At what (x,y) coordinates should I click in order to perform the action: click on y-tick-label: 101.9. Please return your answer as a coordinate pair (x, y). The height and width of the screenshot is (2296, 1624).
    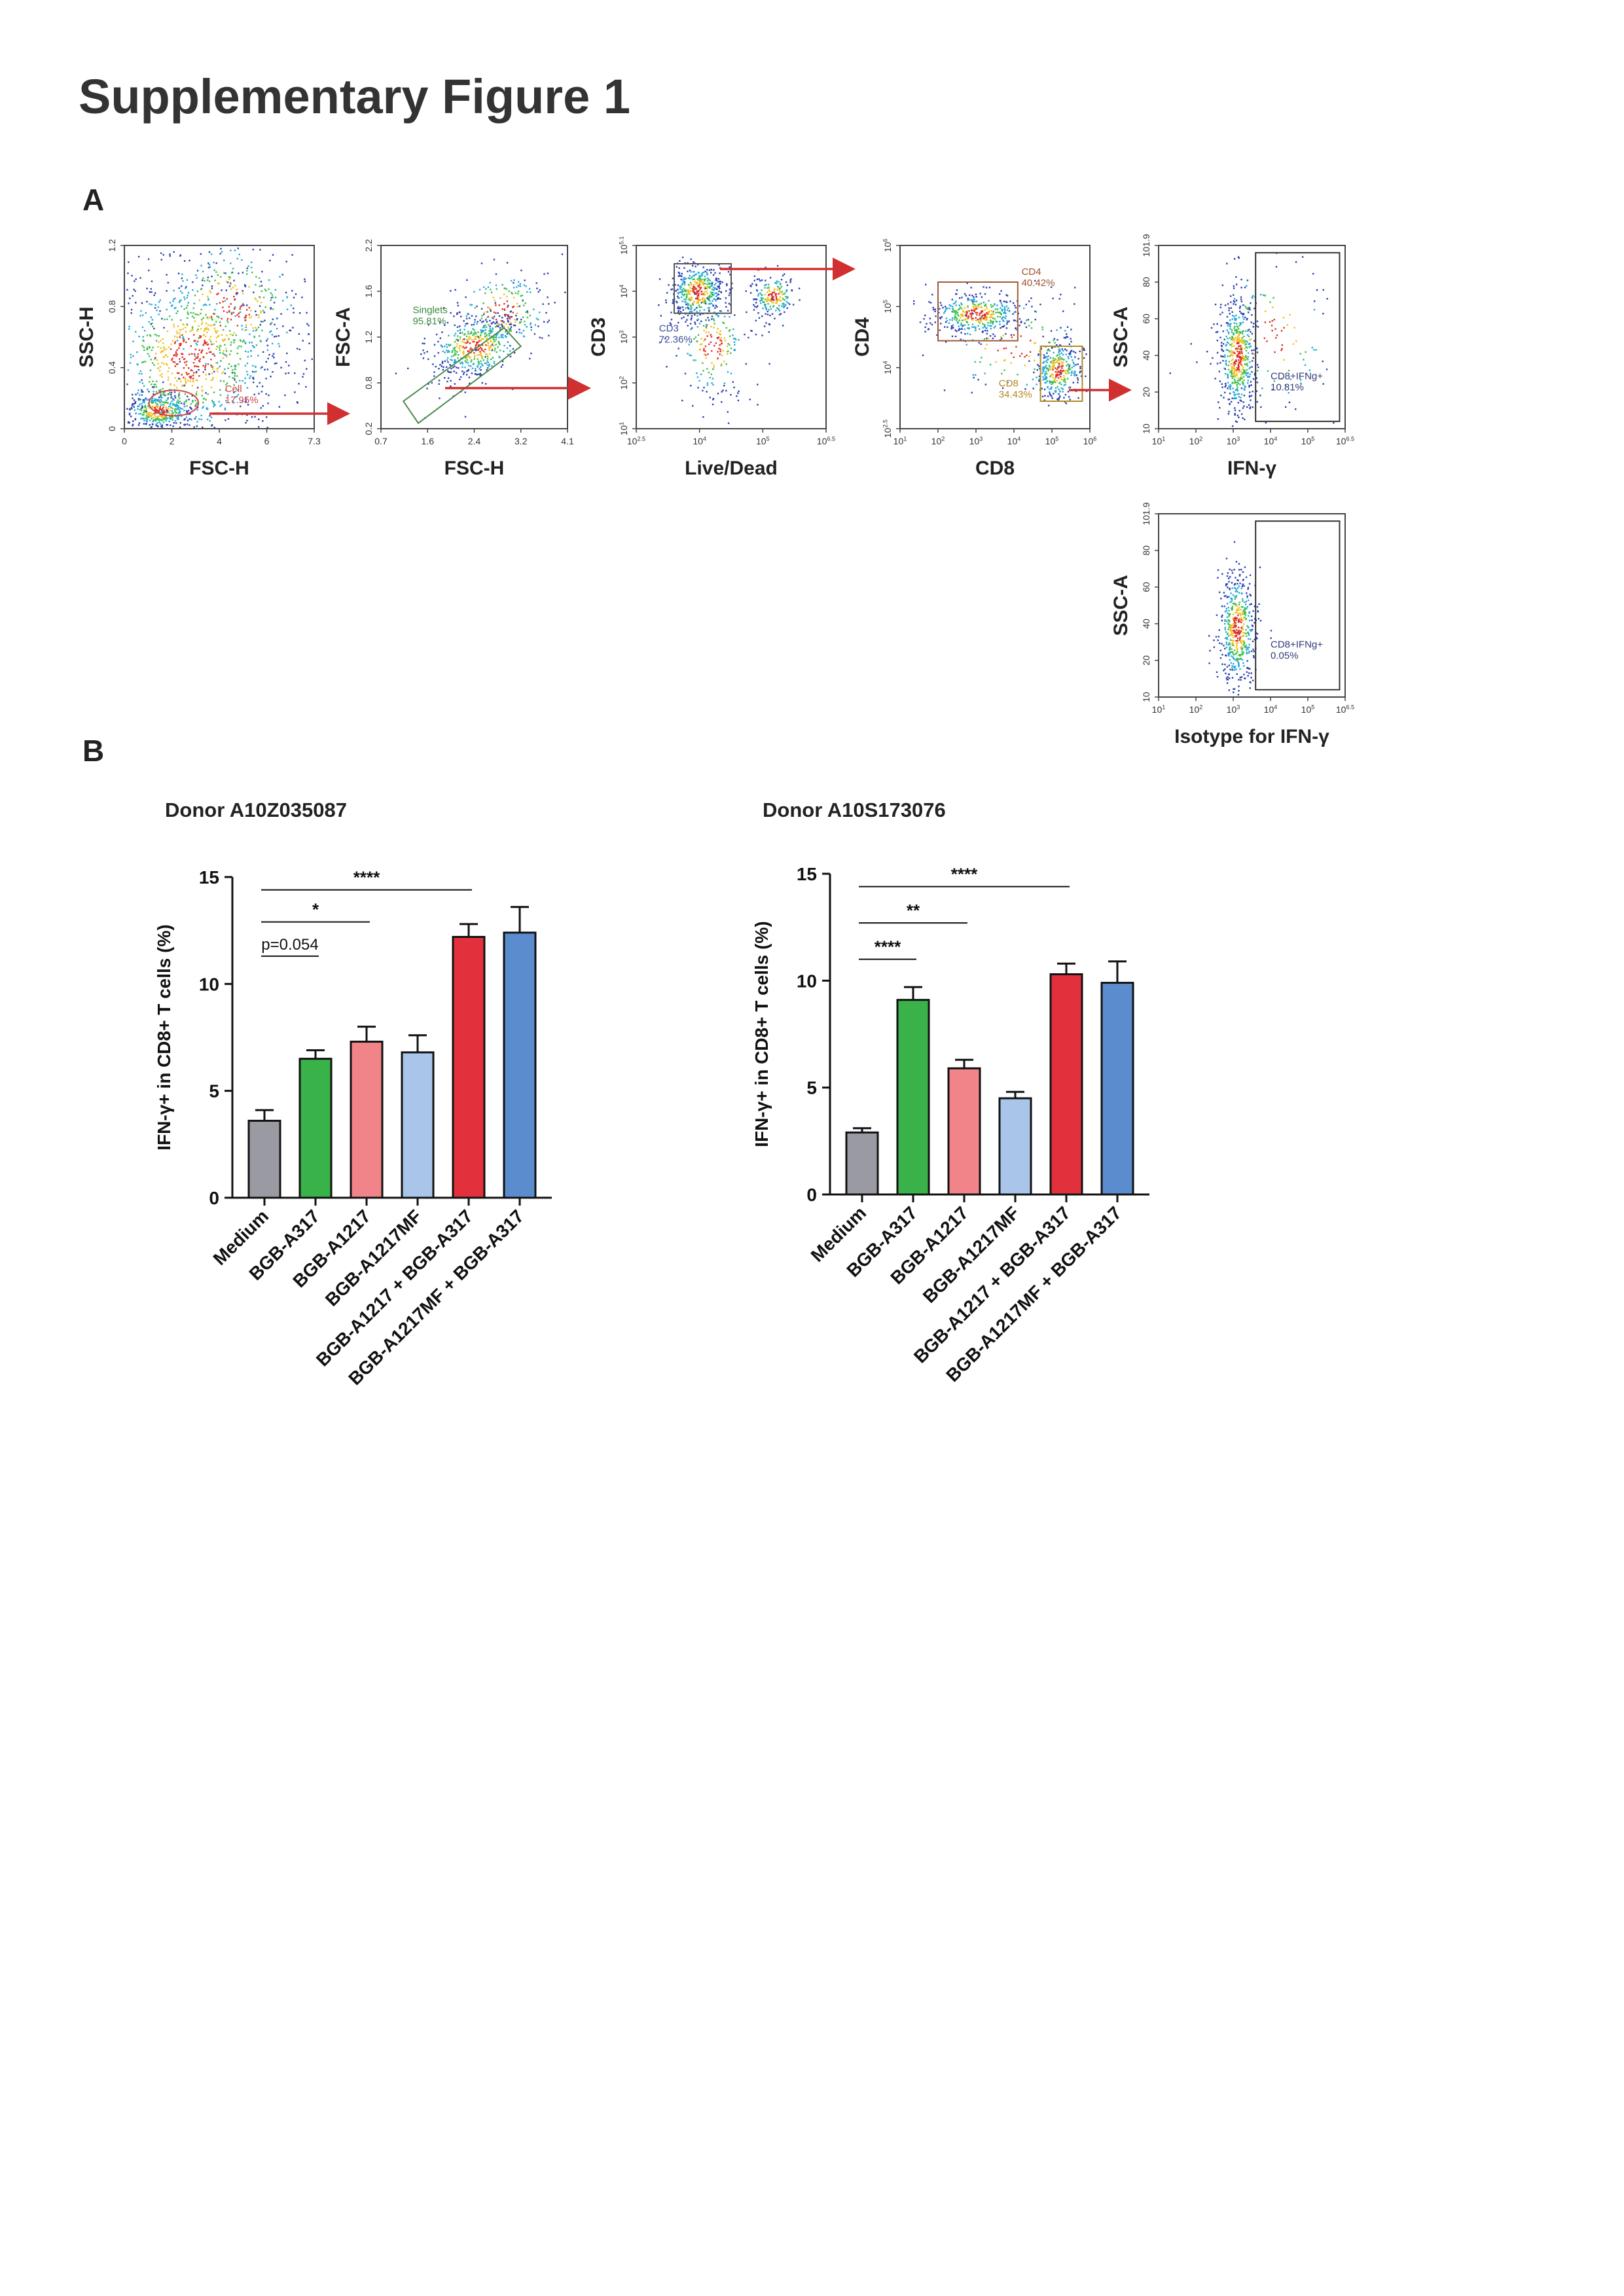
    Looking at the image, I should click on (1146, 245).